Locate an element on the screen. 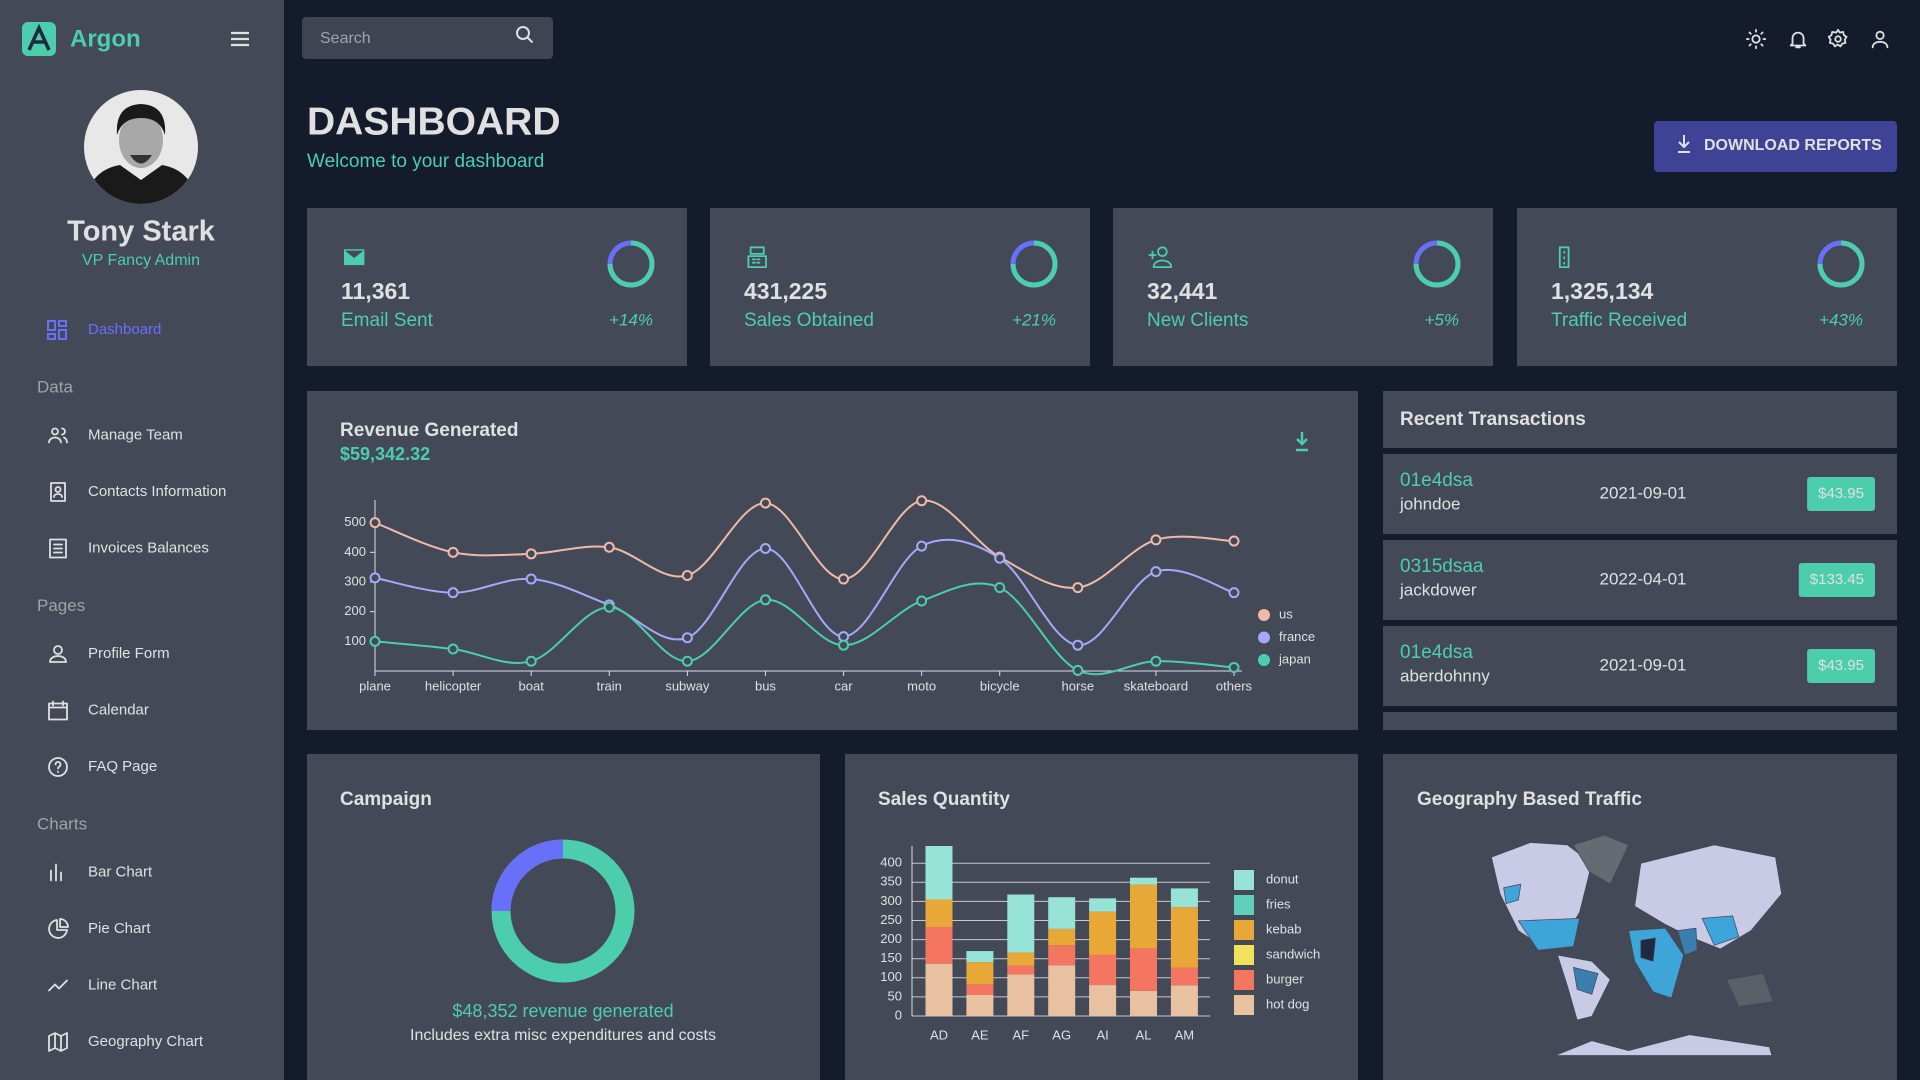 The height and width of the screenshot is (1080, 1920). map-africa-region is located at coordinates (1648, 949).